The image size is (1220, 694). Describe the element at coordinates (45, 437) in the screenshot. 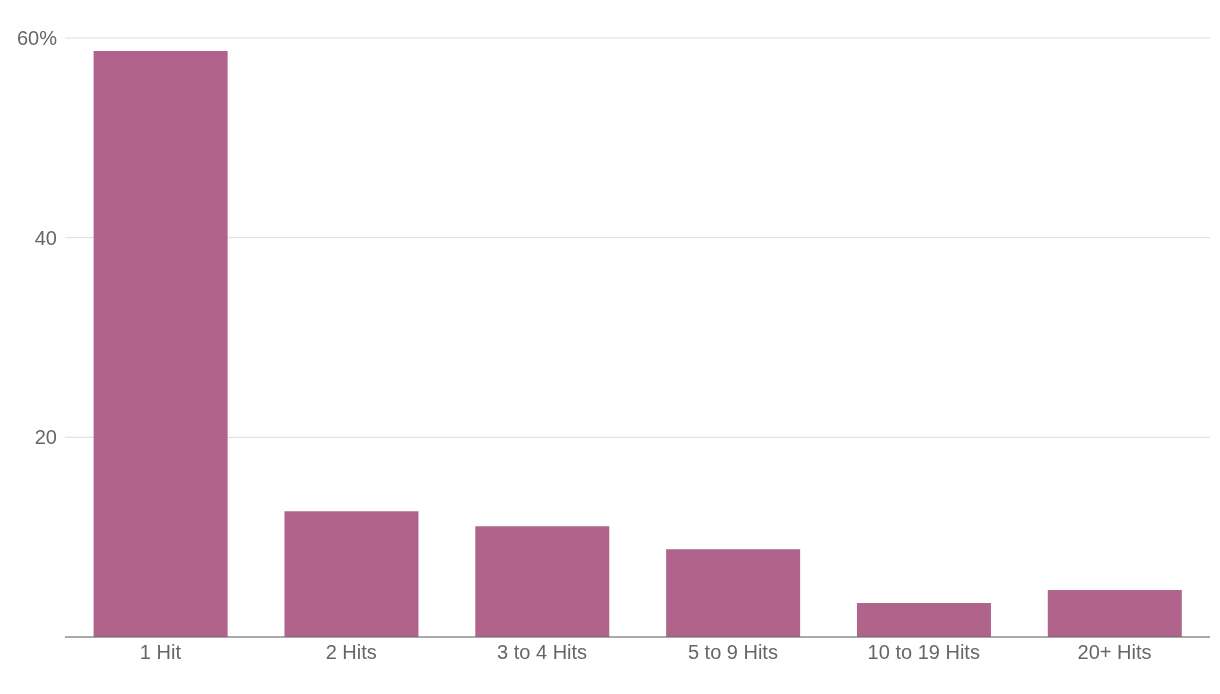

I see `y-tick-label: 20` at that location.